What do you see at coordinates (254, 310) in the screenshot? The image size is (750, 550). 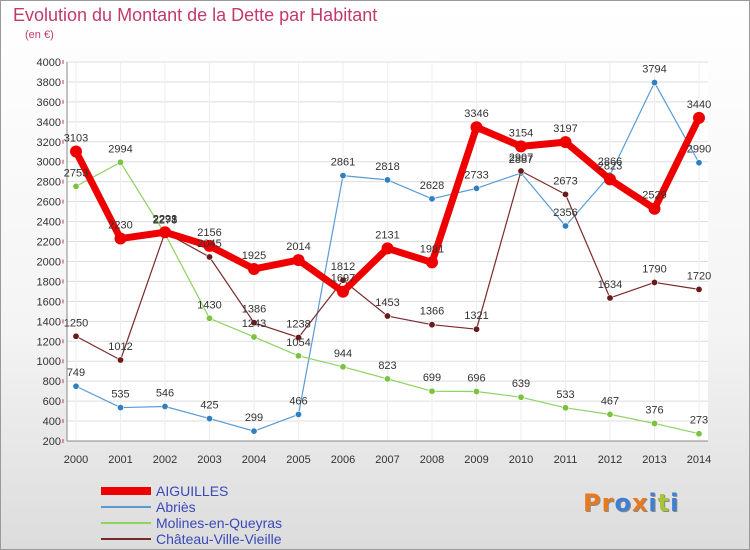 I see `data-label-chateau-ville-vieille: 1386` at bounding box center [254, 310].